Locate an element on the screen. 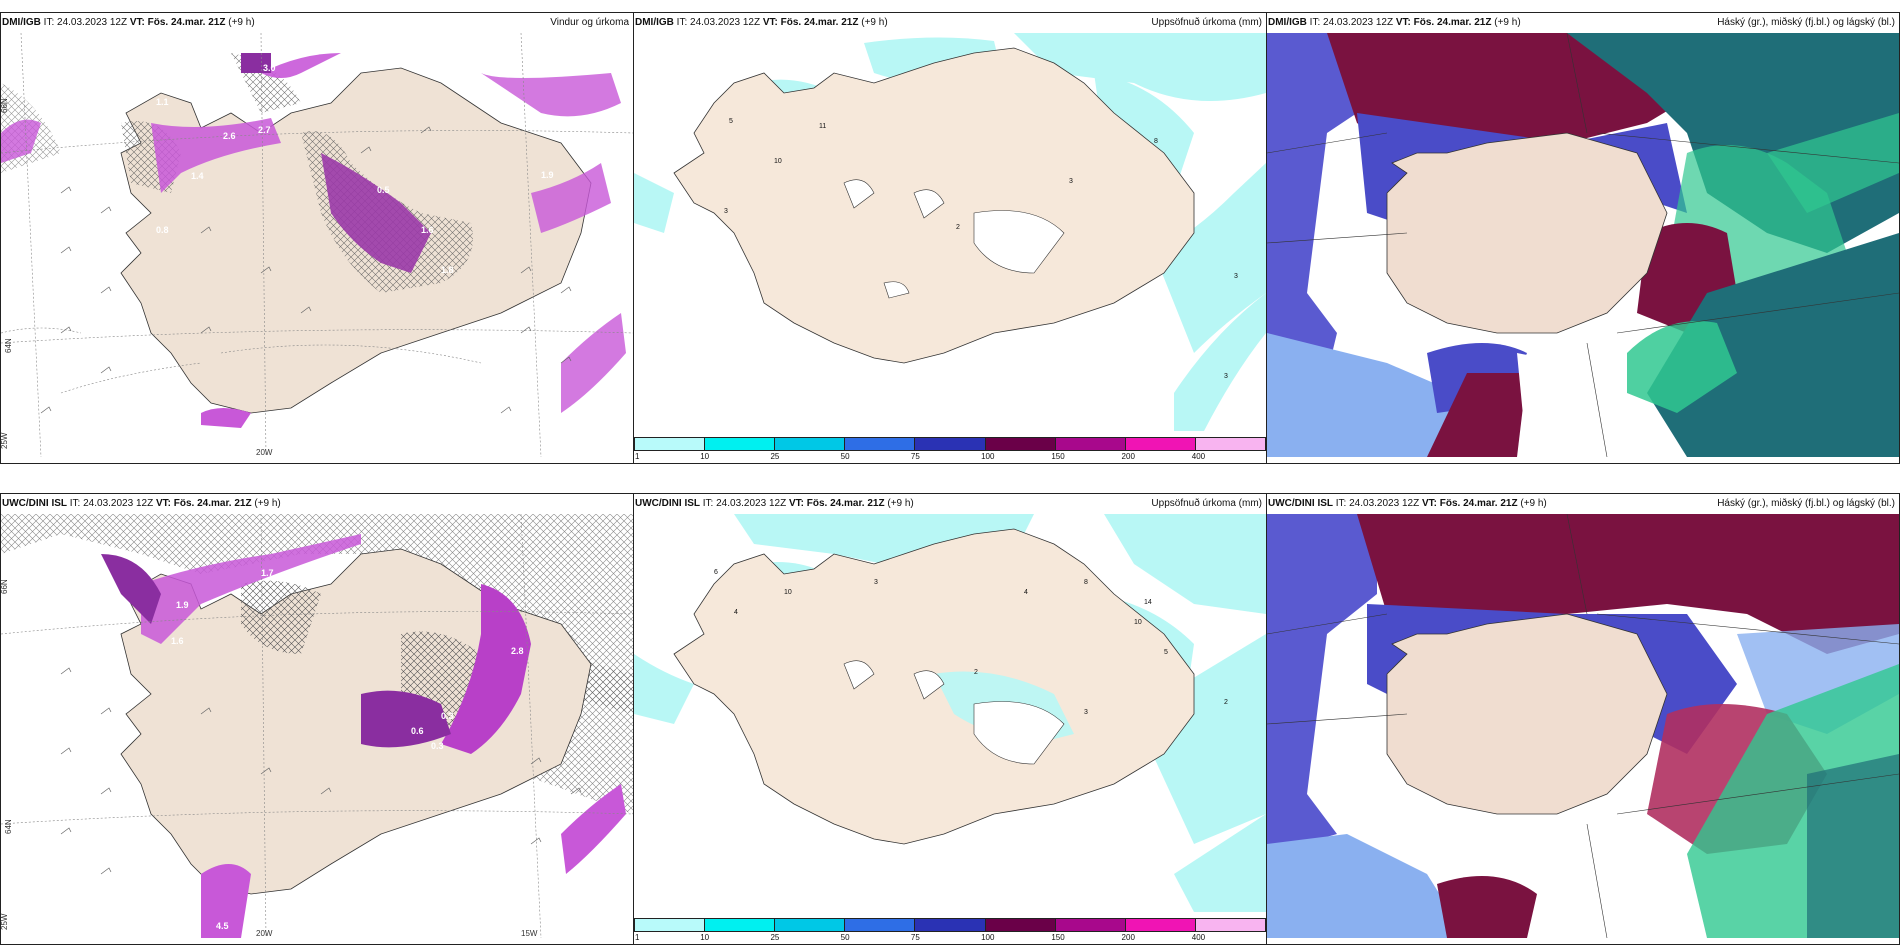  precip-value: 1.6 is located at coordinates (177, 641).